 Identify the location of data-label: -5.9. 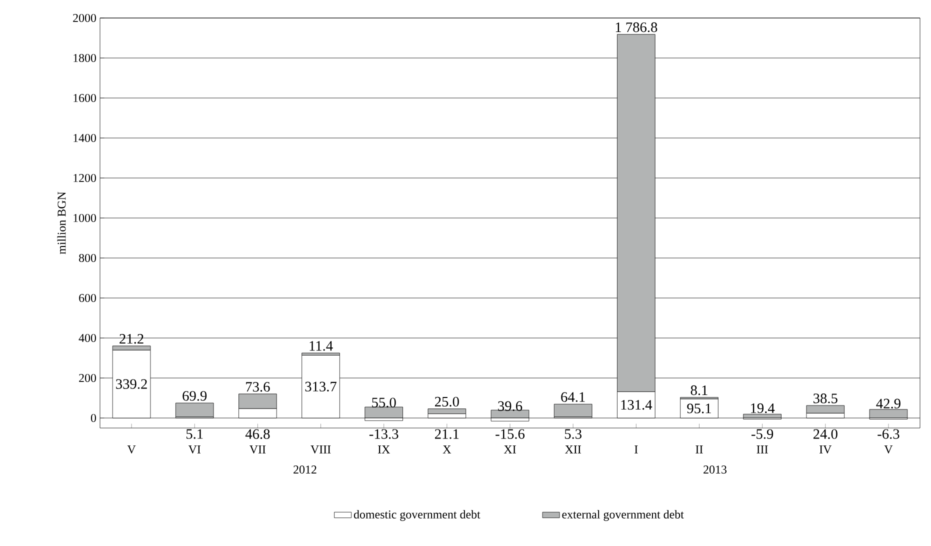
(762, 434).